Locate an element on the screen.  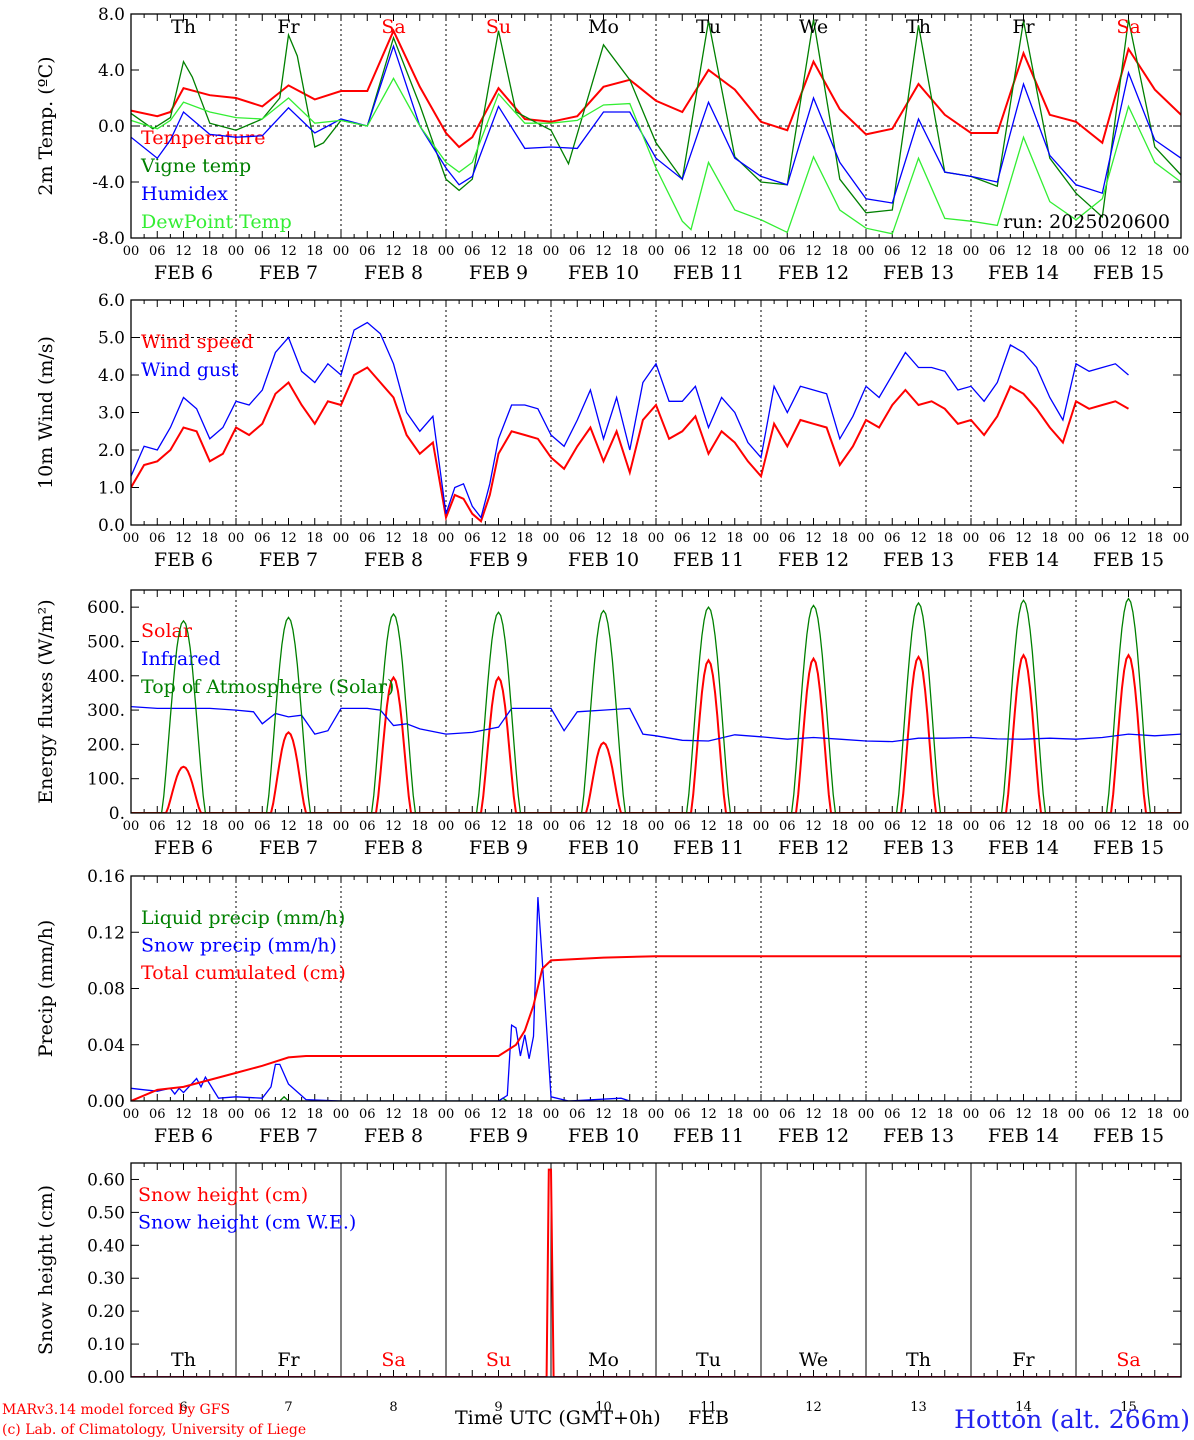
x-axis-month: FEB is located at coordinates (708, 1418).